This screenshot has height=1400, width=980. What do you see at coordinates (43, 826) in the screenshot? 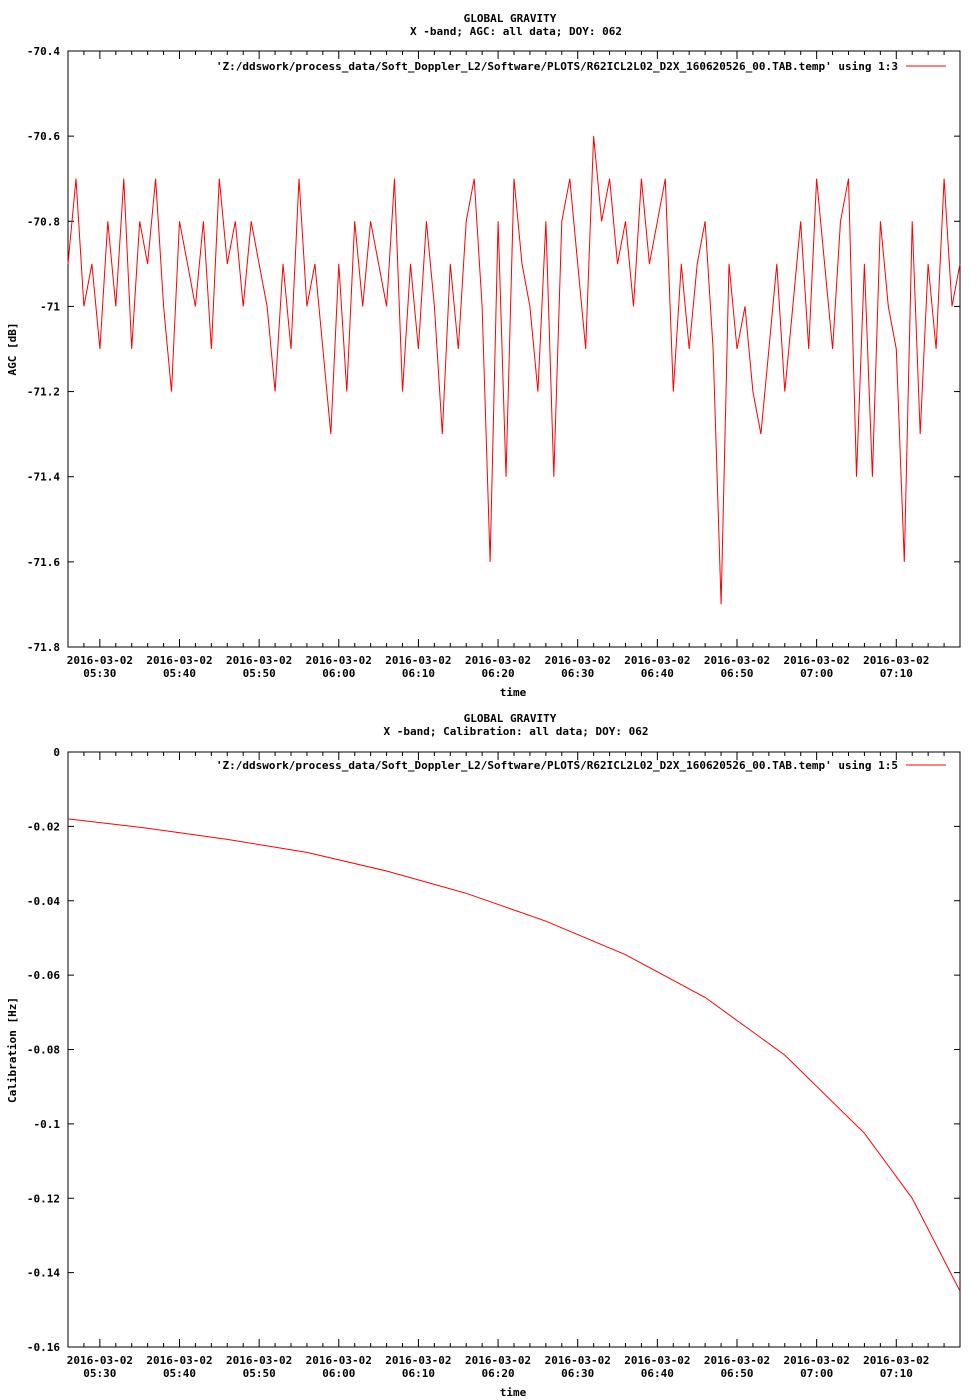
I see `calibration-y-tick-label: -0.02` at bounding box center [43, 826].